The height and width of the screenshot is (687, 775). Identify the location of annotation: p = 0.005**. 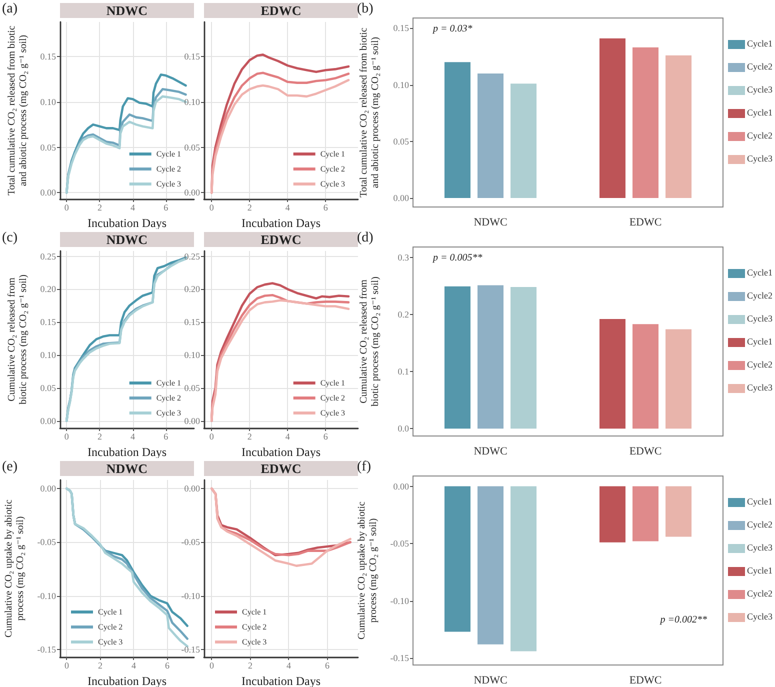
(457, 258).